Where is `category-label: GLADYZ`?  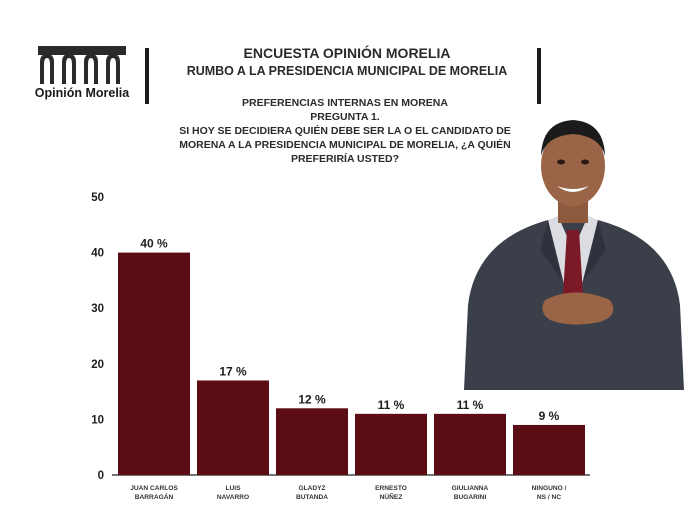
category-label: GLADYZ is located at coordinates (311, 488).